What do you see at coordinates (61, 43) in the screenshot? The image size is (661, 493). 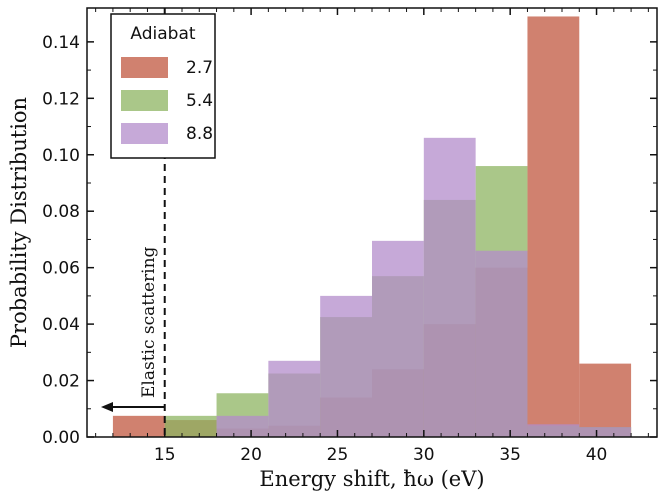 I see `y-tick-label: 0.14` at bounding box center [61, 43].